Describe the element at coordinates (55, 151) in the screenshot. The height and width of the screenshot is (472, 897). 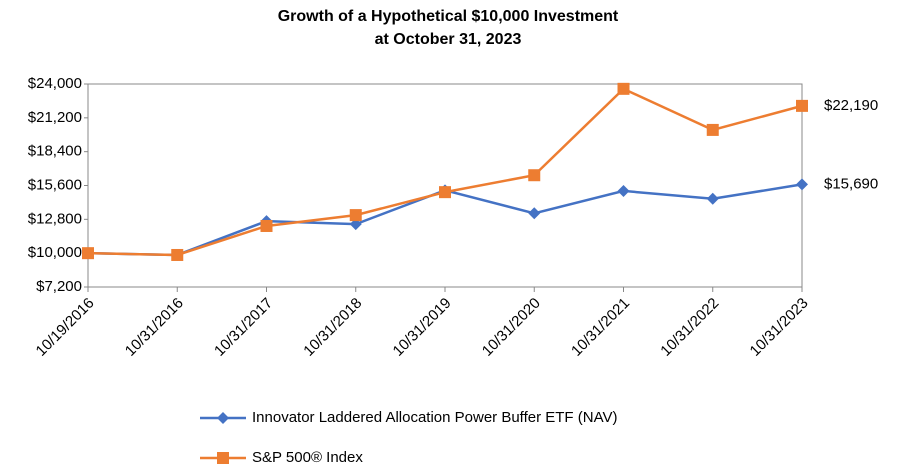
I see `y-tick-label: $18,400` at that location.